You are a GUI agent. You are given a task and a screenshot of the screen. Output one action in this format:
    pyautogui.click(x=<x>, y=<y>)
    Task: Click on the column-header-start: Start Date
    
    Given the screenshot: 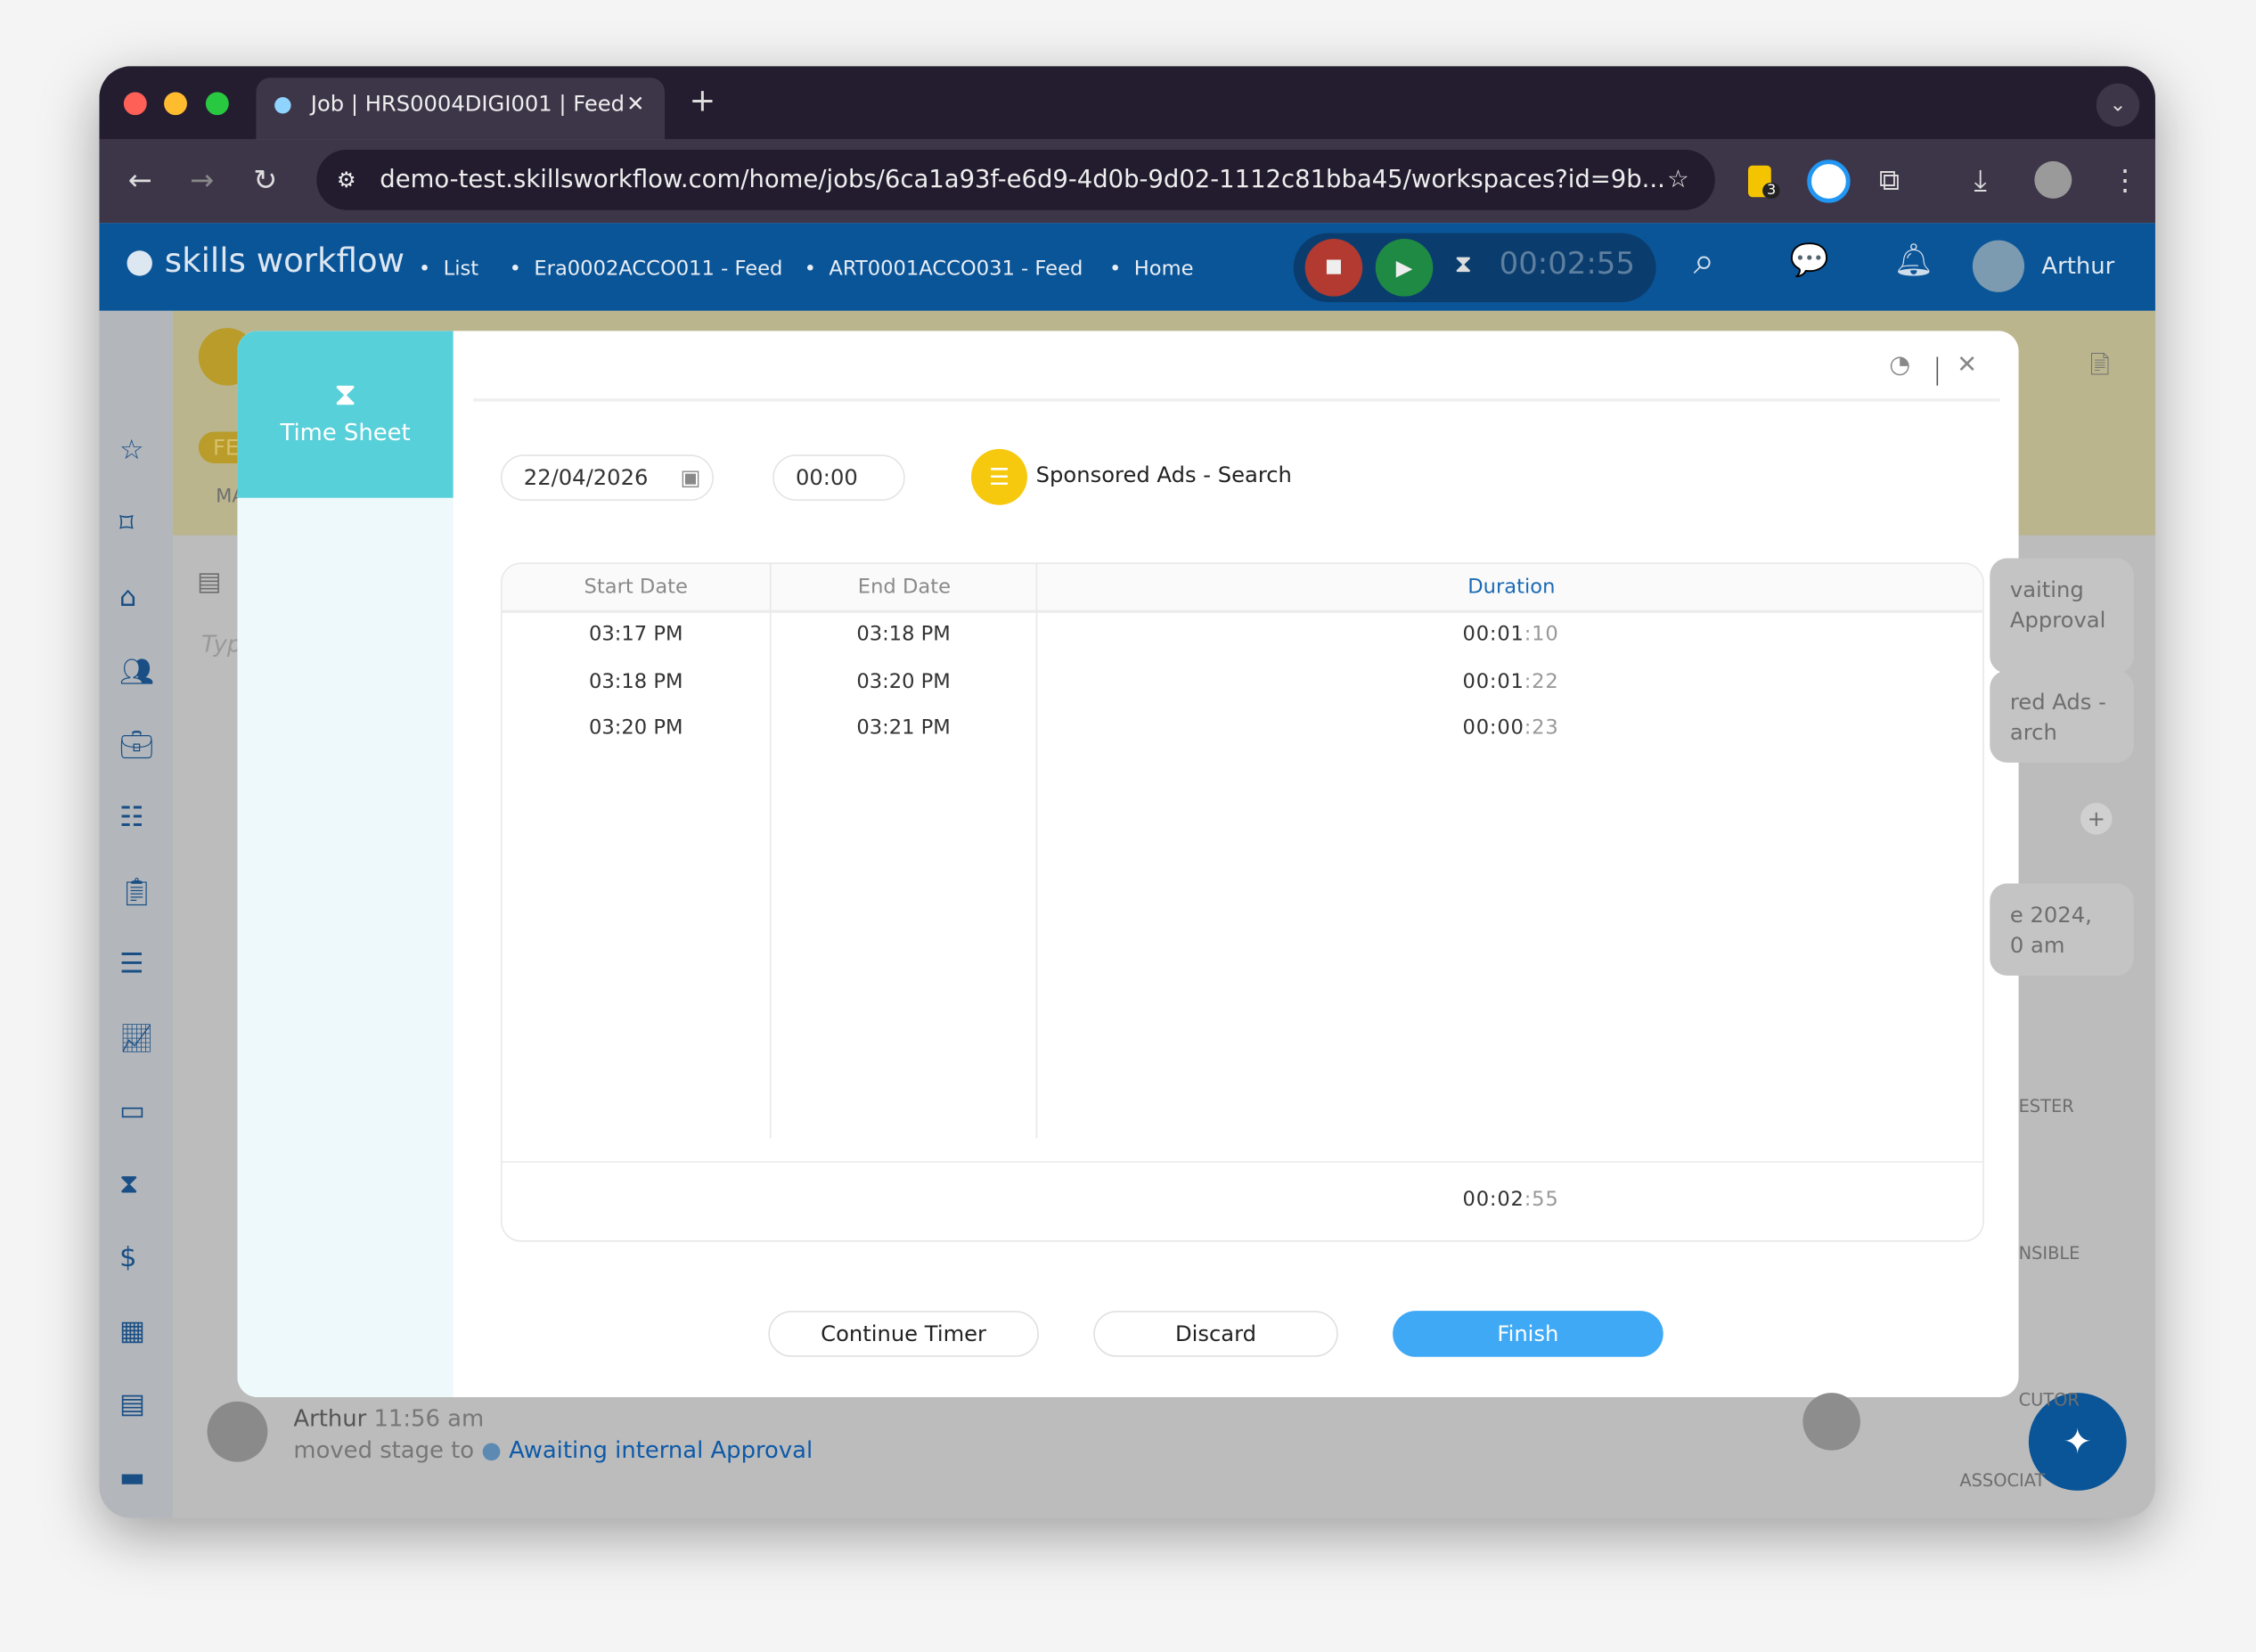 What is the action you would take?
    pyautogui.click(x=636, y=588)
    